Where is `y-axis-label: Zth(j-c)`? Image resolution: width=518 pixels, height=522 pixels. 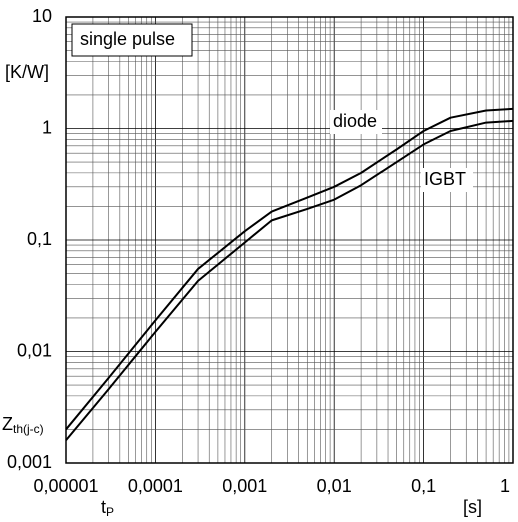
y-axis-label: Zth(j-c) is located at coordinates (23, 425).